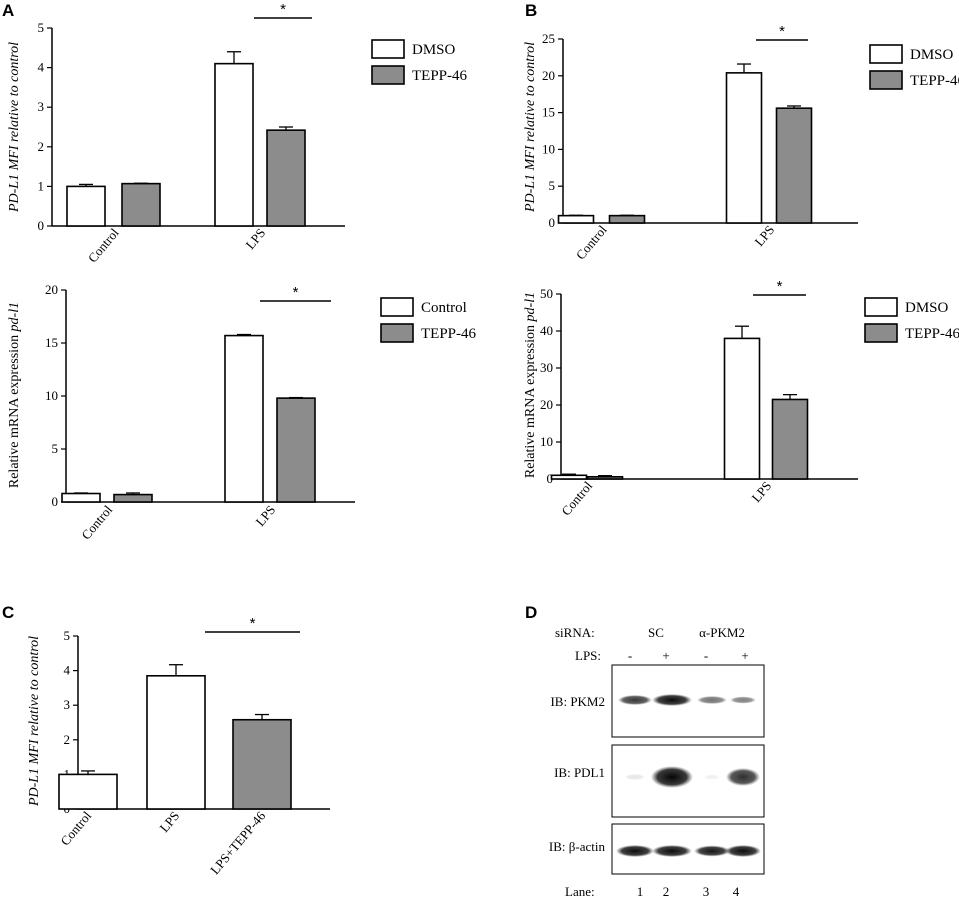  What do you see at coordinates (548, 38) in the screenshot?
I see `y-tick-label: 25` at bounding box center [548, 38].